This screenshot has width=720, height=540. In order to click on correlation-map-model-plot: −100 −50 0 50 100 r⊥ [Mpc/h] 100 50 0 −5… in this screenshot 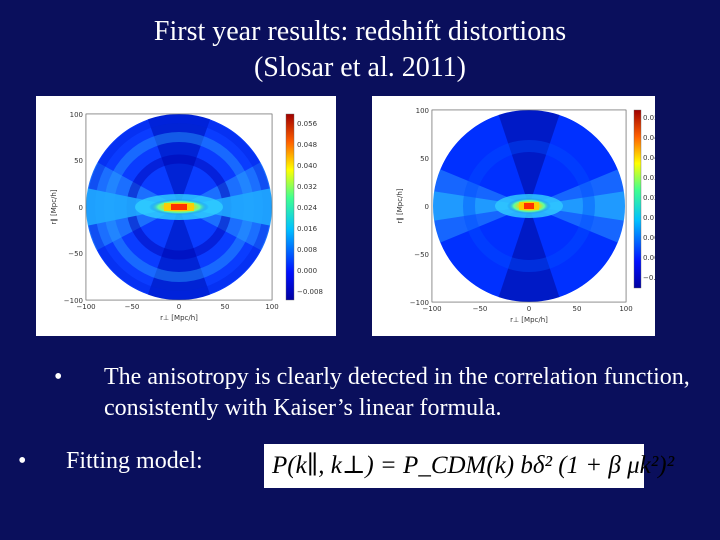, I will do `click(525, 215)`.